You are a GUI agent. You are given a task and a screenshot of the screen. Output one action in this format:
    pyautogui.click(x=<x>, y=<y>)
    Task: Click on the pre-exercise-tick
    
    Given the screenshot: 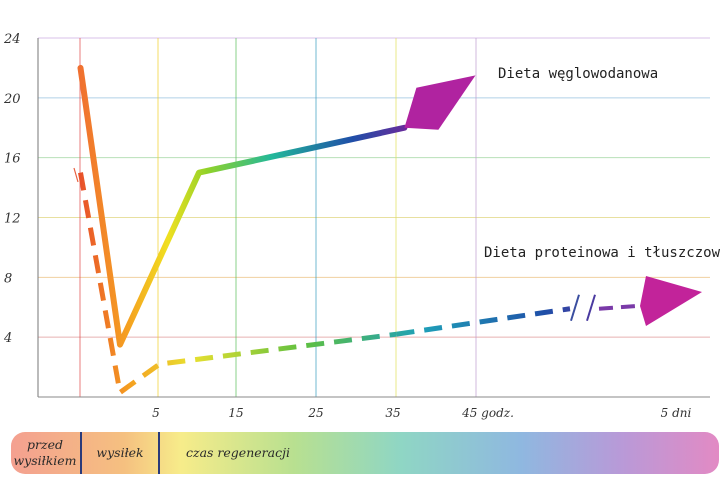 What is the action you would take?
    pyautogui.click(x=76, y=175)
    